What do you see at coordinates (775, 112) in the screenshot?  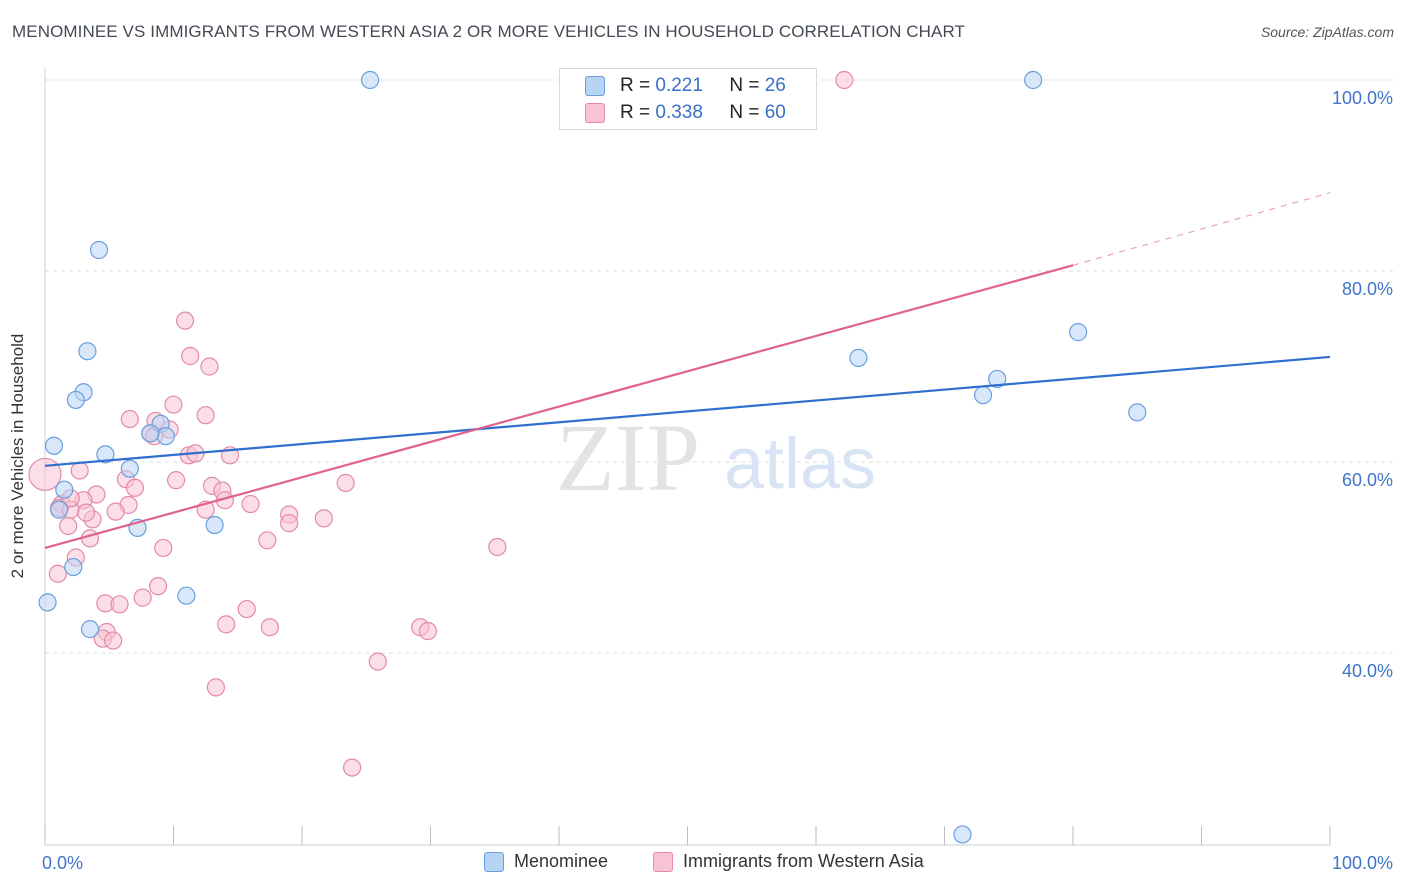 I see `legend-n-value-western-asia: 60` at bounding box center [775, 112].